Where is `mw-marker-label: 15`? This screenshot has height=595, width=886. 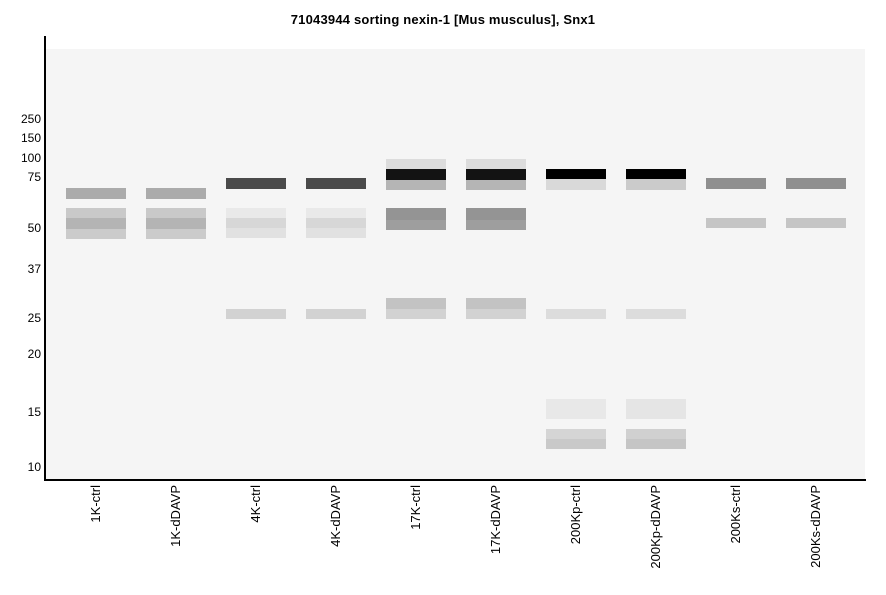 mw-marker-label: 15 is located at coordinates (34, 412).